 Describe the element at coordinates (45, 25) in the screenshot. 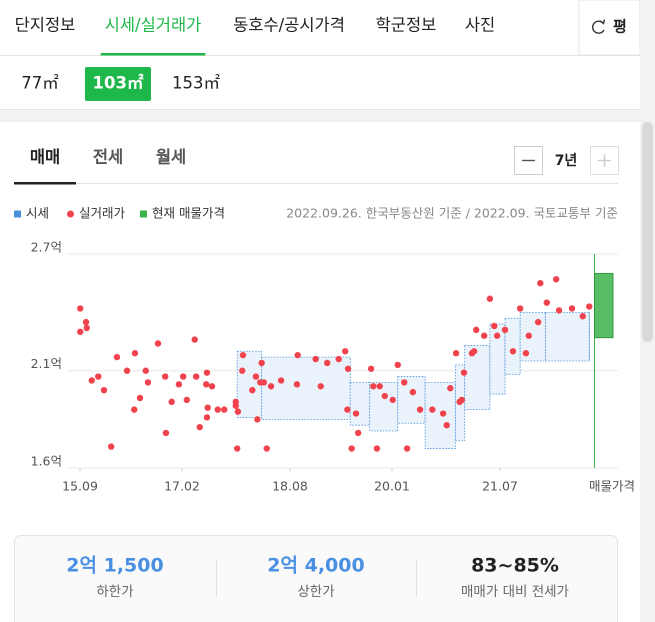

I see `tab: 단지정보` at that location.